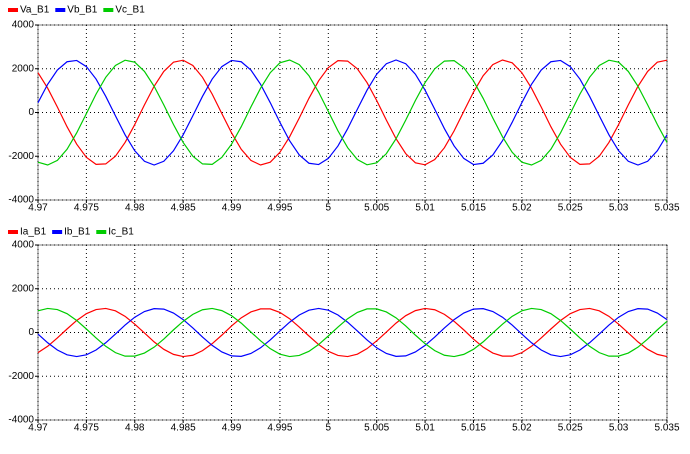  I want to click on legend-label: Vc_B1, so click(130, 10).